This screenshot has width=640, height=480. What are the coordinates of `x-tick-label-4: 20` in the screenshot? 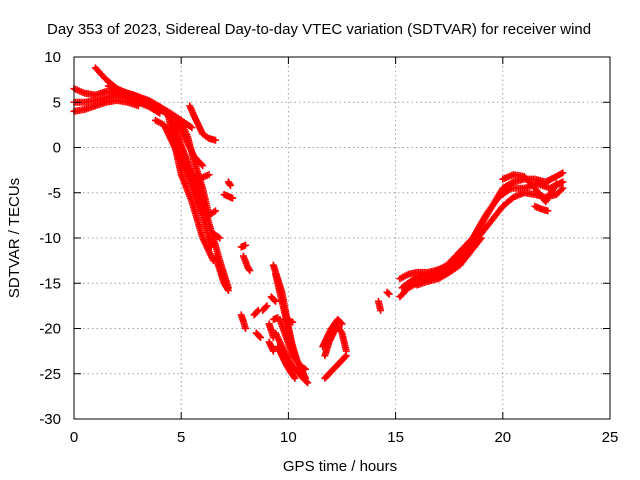 It's located at (502, 437).